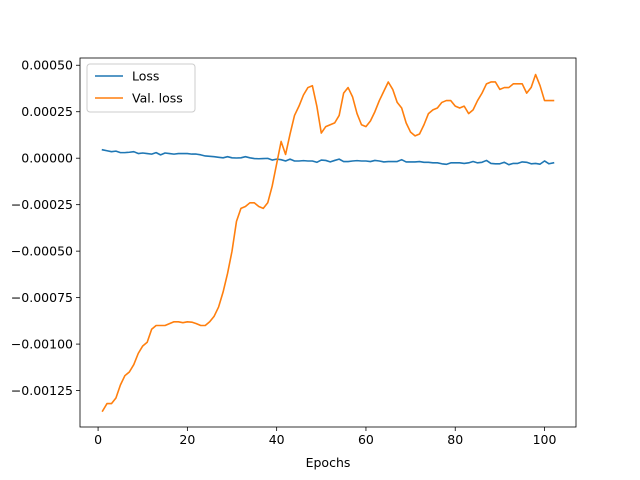 This screenshot has height=480, width=640. I want to click on x-tick-label: 100, so click(545, 439).